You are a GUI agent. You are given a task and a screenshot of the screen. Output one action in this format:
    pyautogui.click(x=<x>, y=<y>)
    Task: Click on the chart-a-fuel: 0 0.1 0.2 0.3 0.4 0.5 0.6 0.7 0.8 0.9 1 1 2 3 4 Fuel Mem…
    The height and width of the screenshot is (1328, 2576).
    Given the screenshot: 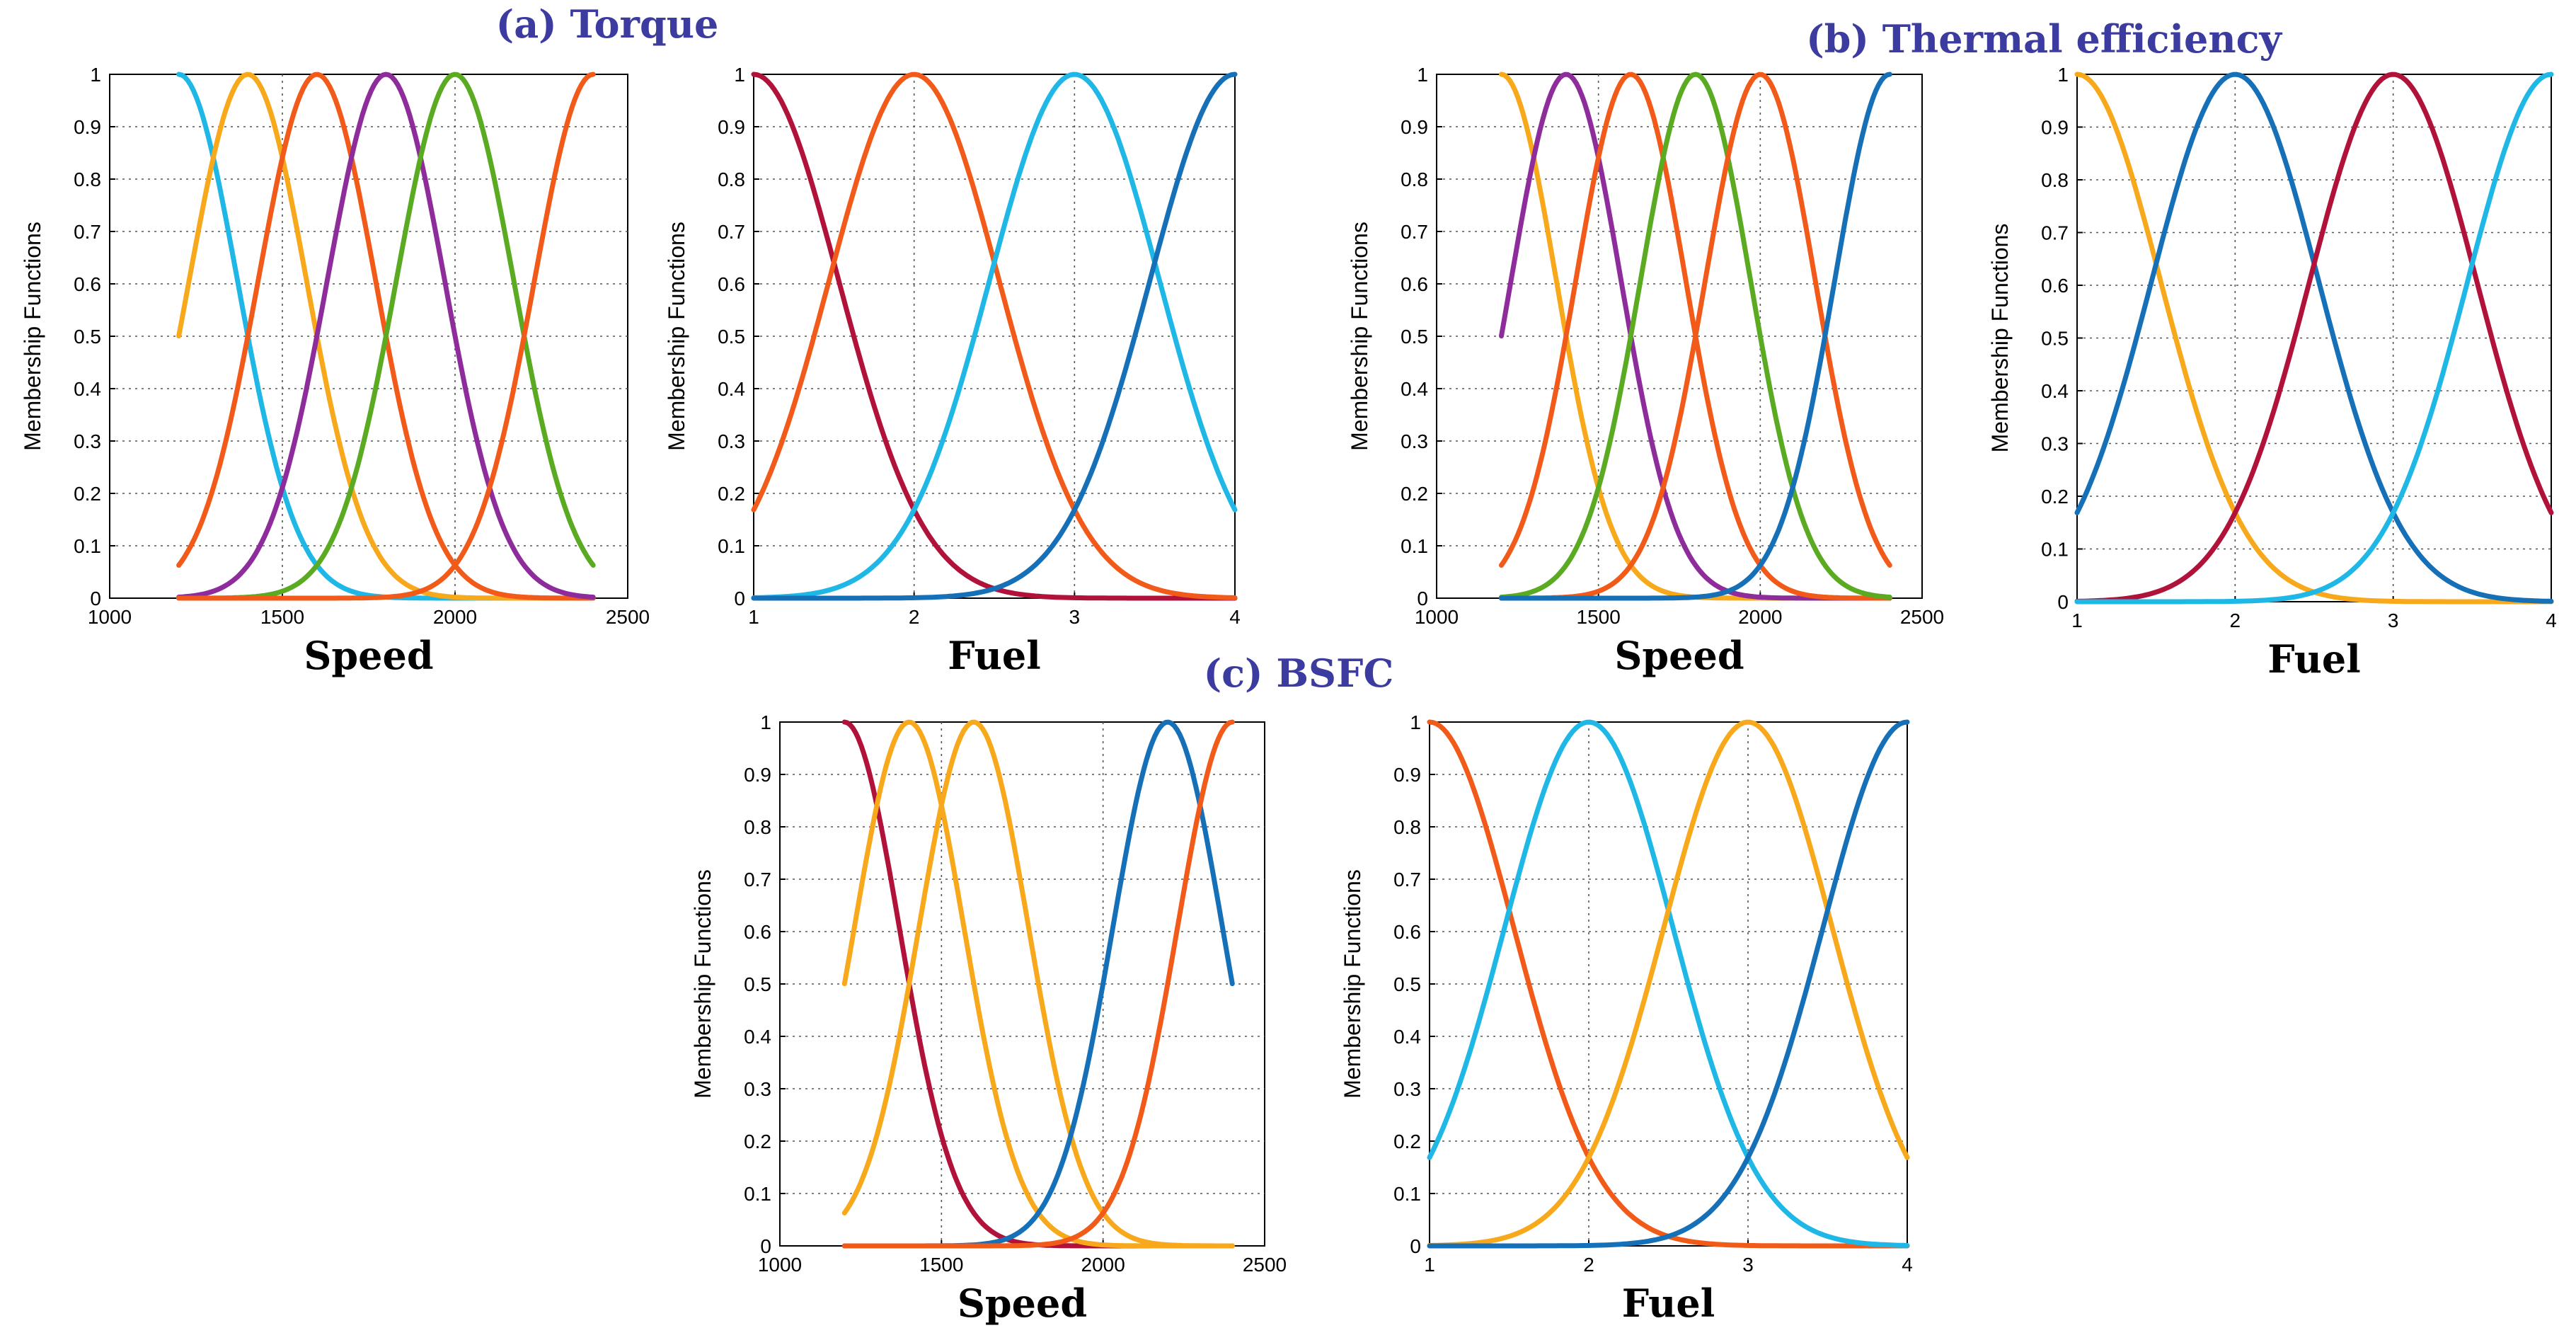 What is the action you would take?
    pyautogui.click(x=952, y=371)
    